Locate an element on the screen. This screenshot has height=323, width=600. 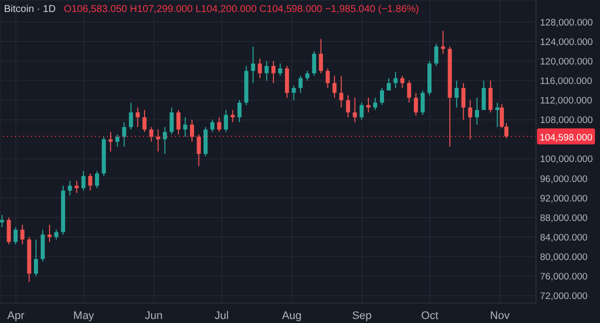
x-tick-label: Jul is located at coordinates (221, 316).